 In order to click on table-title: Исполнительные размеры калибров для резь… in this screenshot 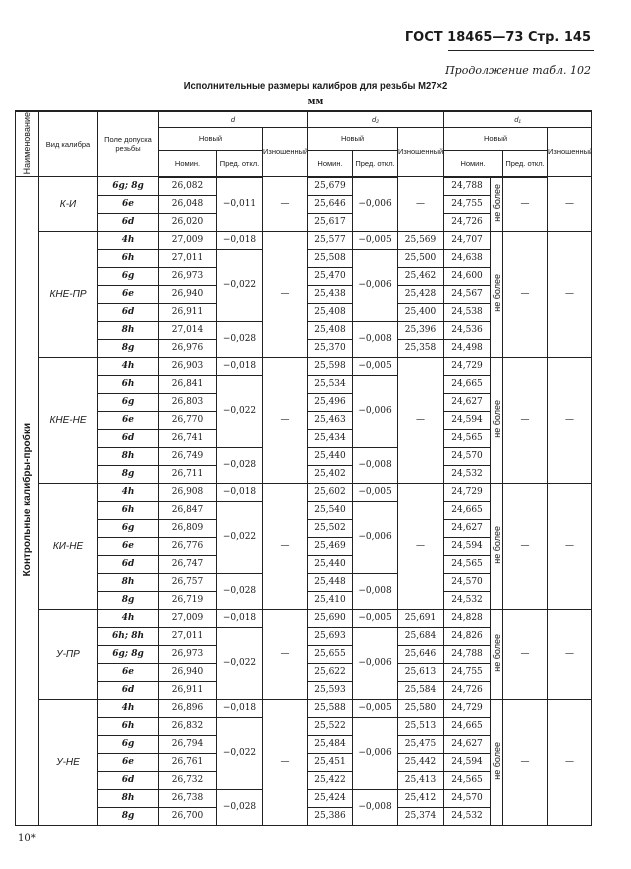, I will do `click(315, 86)`.